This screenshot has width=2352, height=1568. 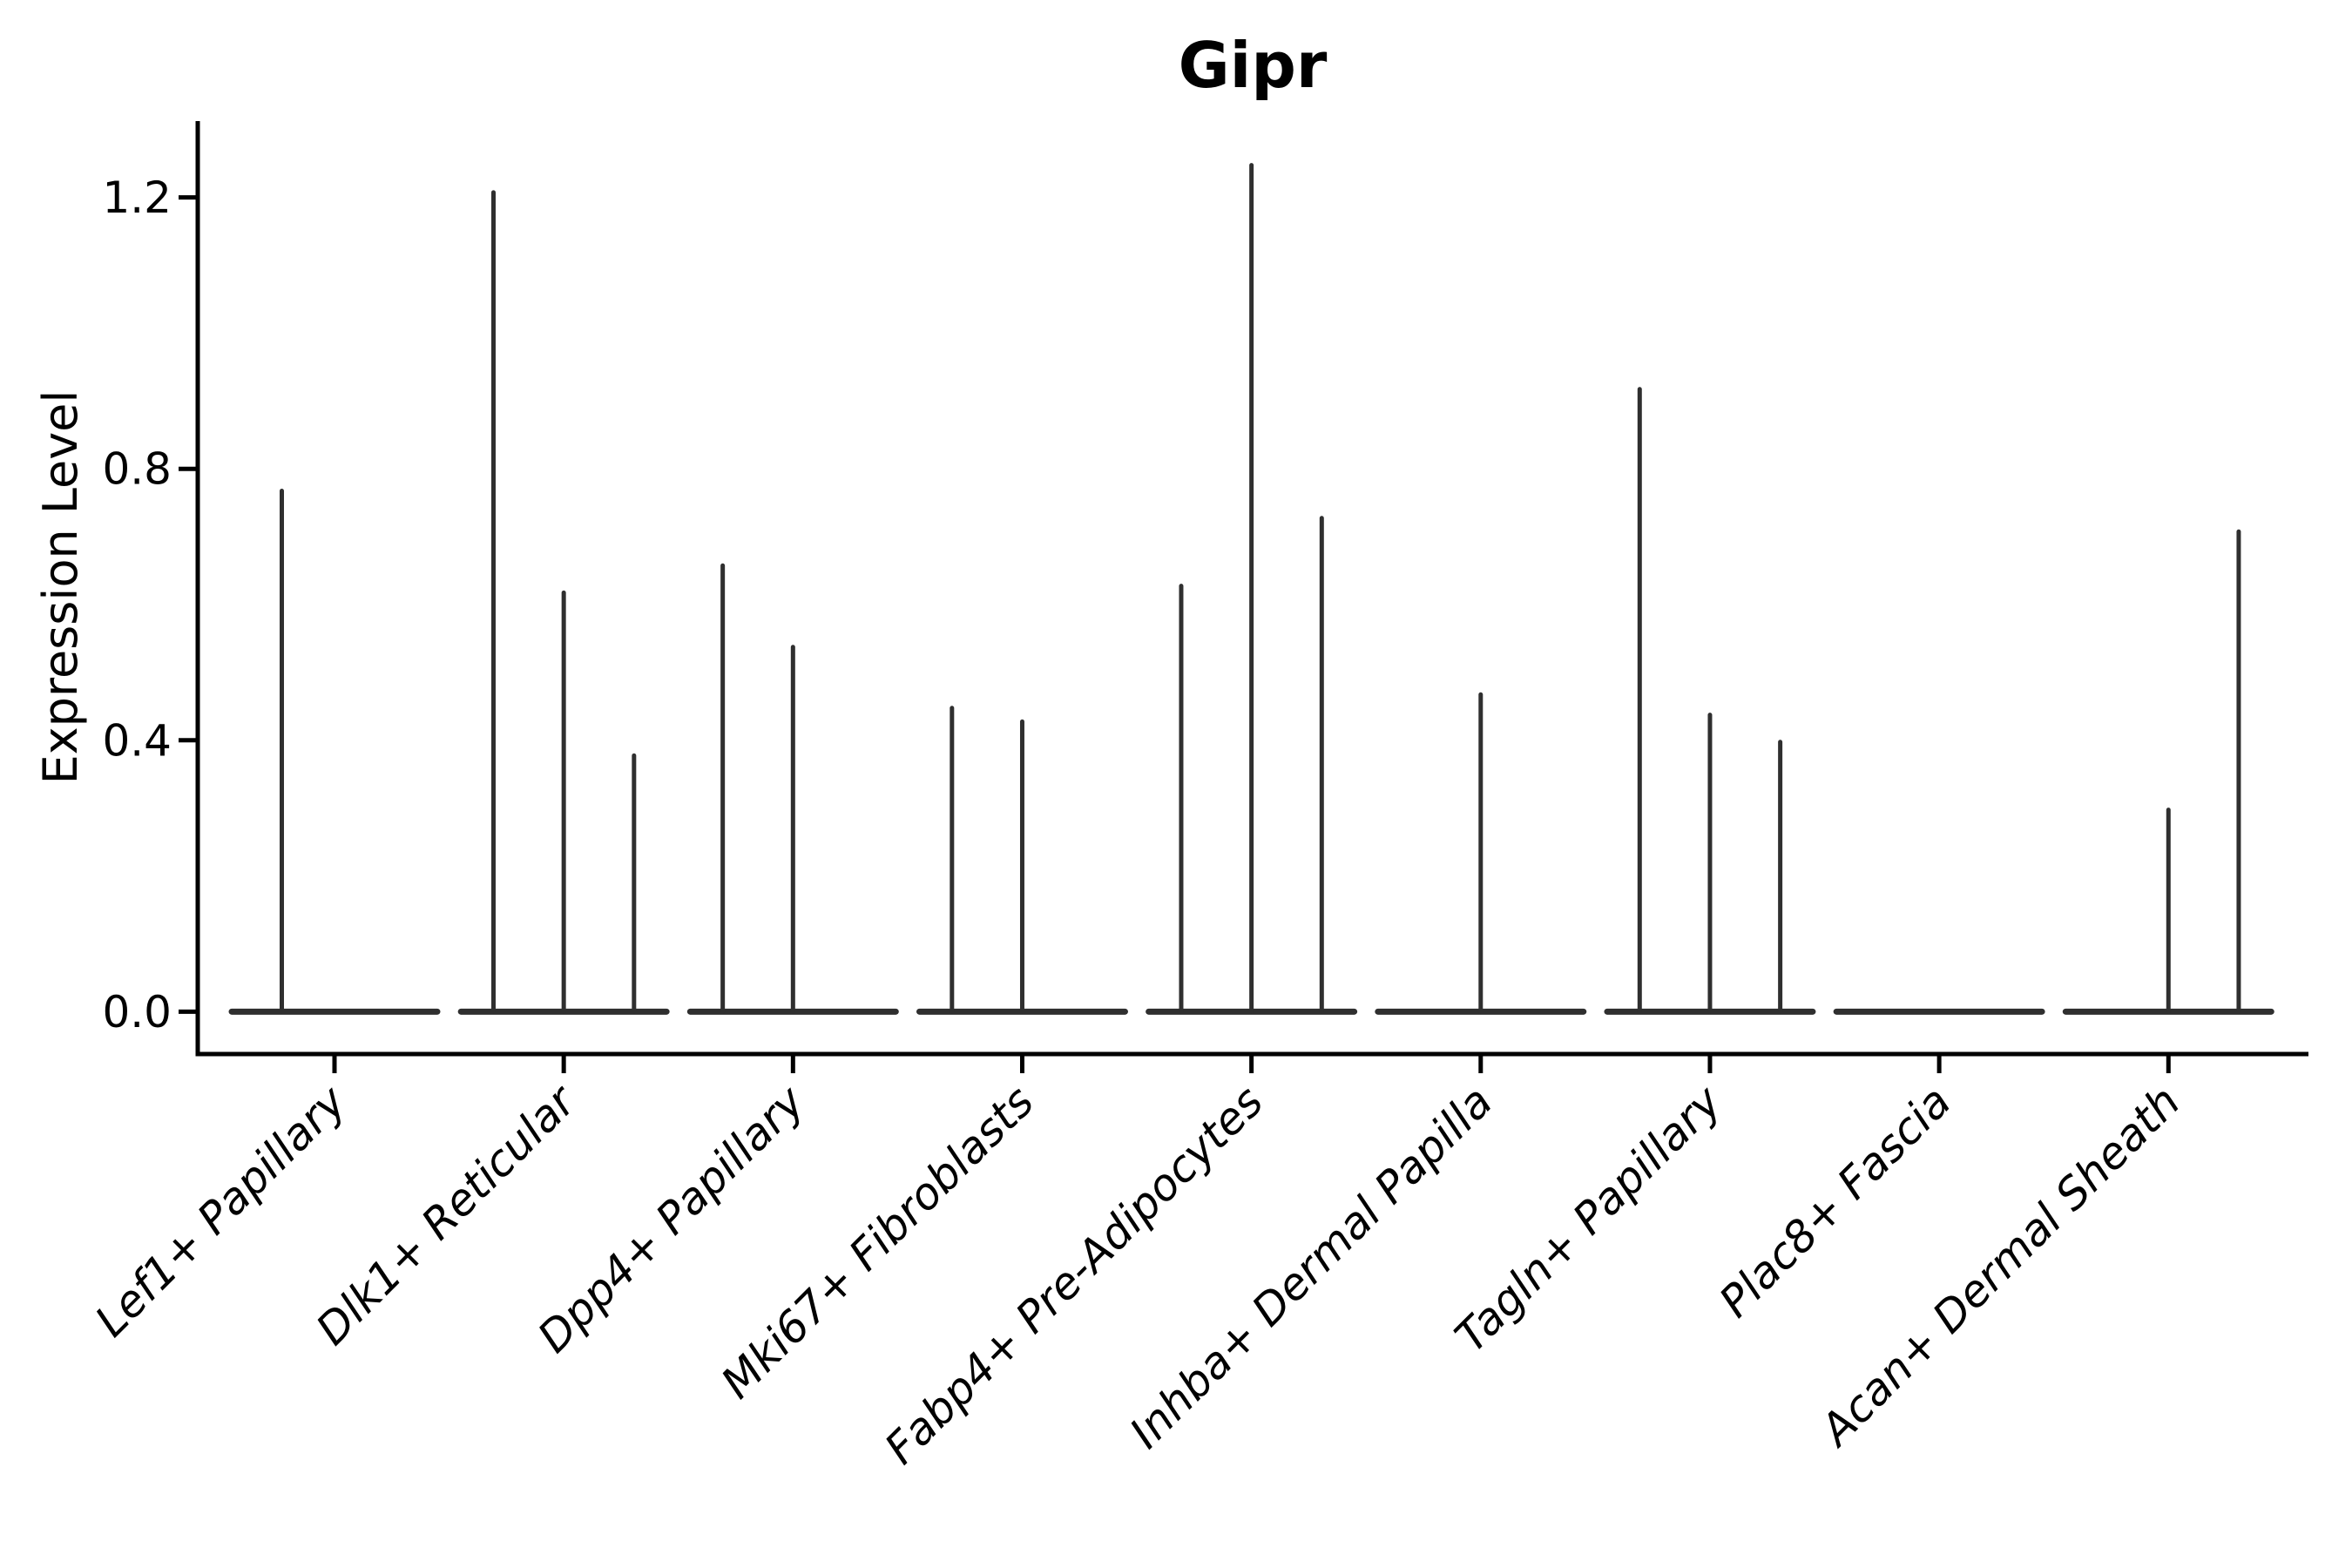 I want to click on y-axis-label: Expression Level, so click(x=61, y=587).